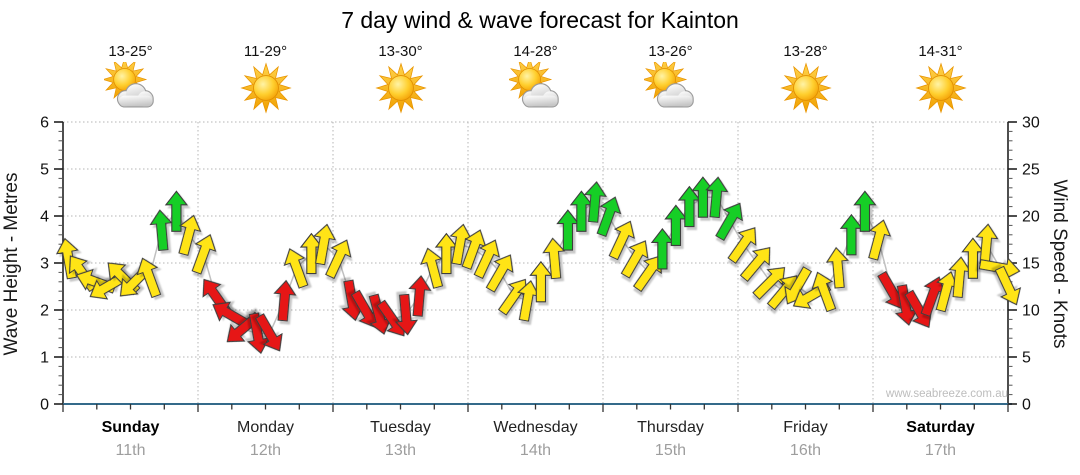 The height and width of the screenshot is (475, 1080). I want to click on day-date: 12th, so click(265, 450).